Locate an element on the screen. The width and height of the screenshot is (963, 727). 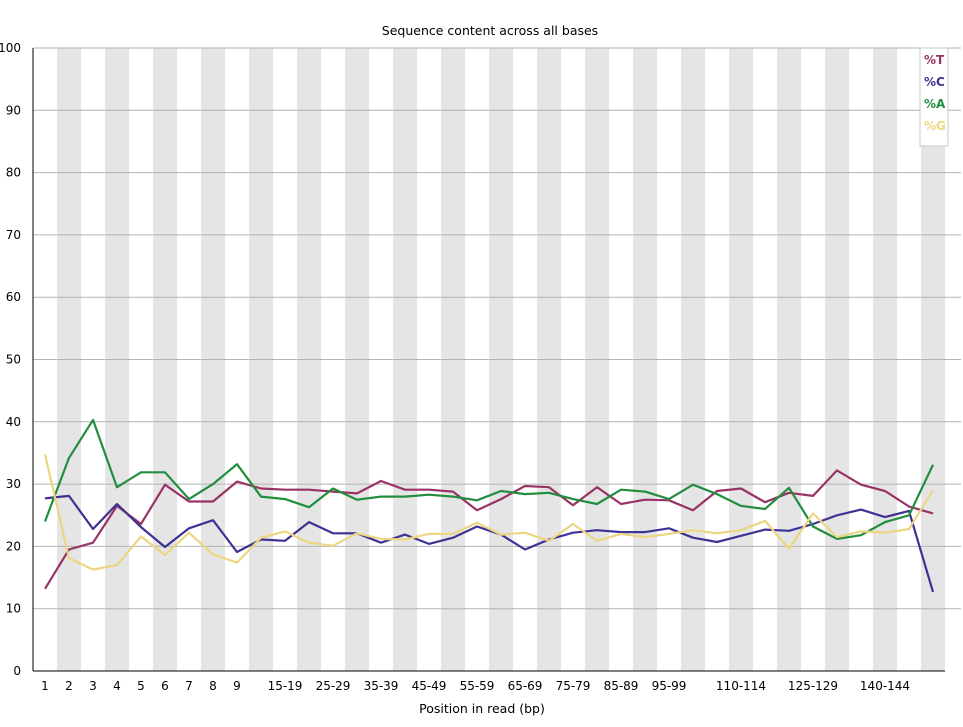
y-tick-label-100: 100 is located at coordinates (10, 48).